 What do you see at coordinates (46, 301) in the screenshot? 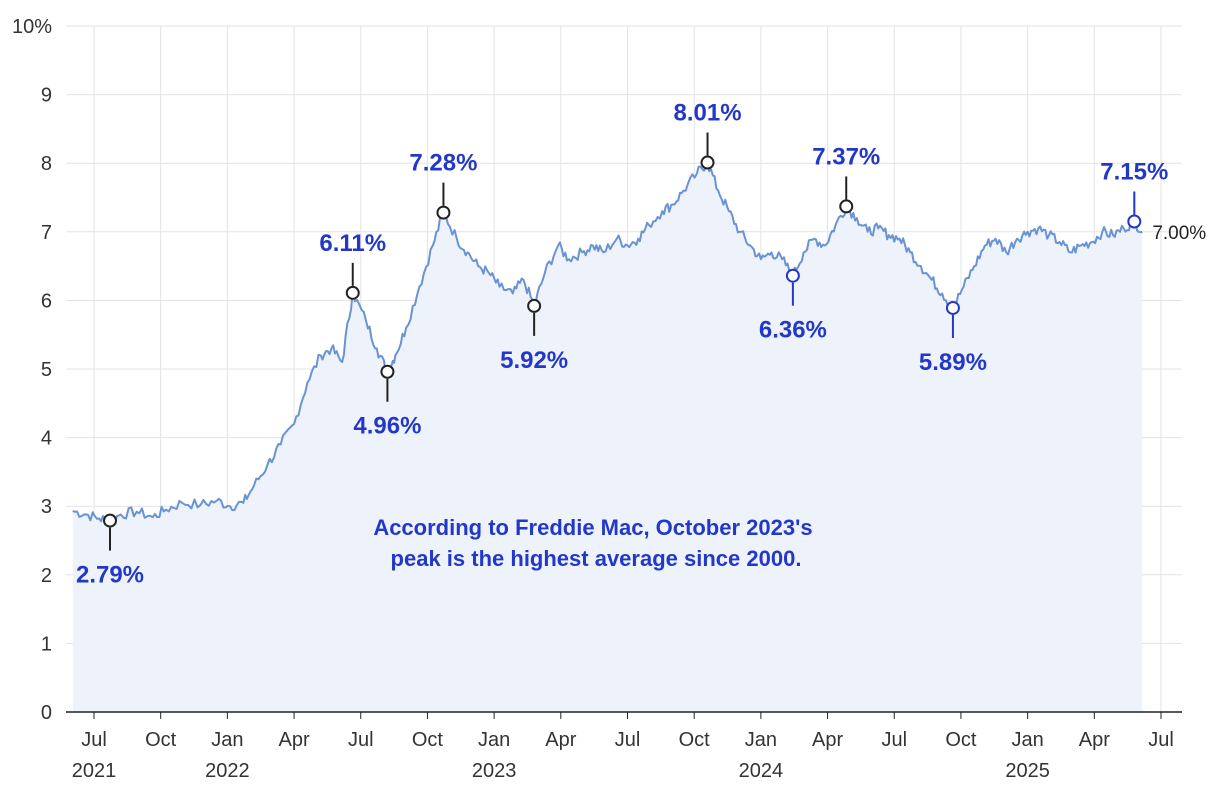
I see `y-tick-label: 6` at bounding box center [46, 301].